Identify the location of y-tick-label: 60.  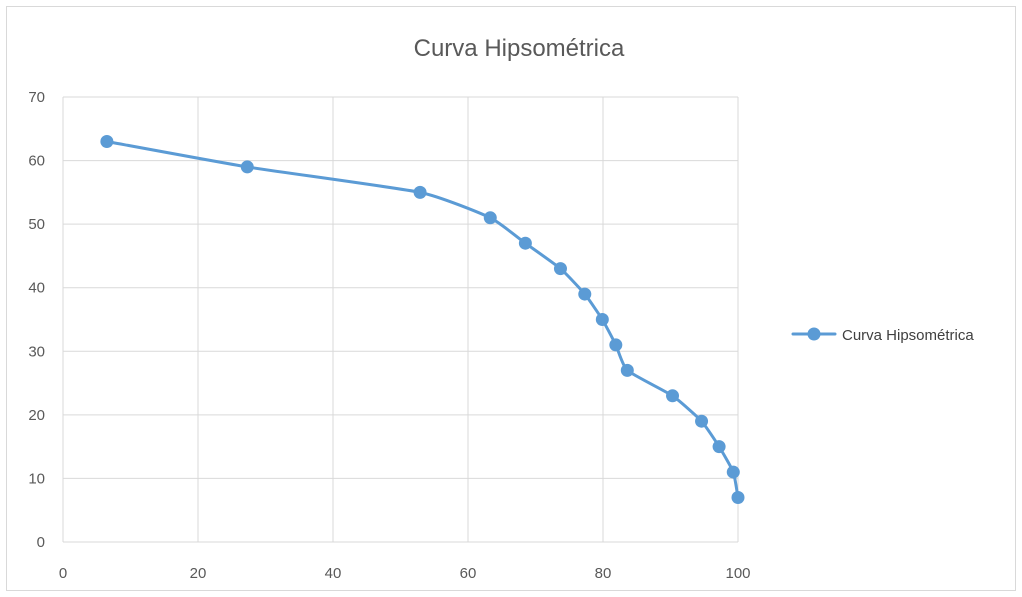
(36, 161).